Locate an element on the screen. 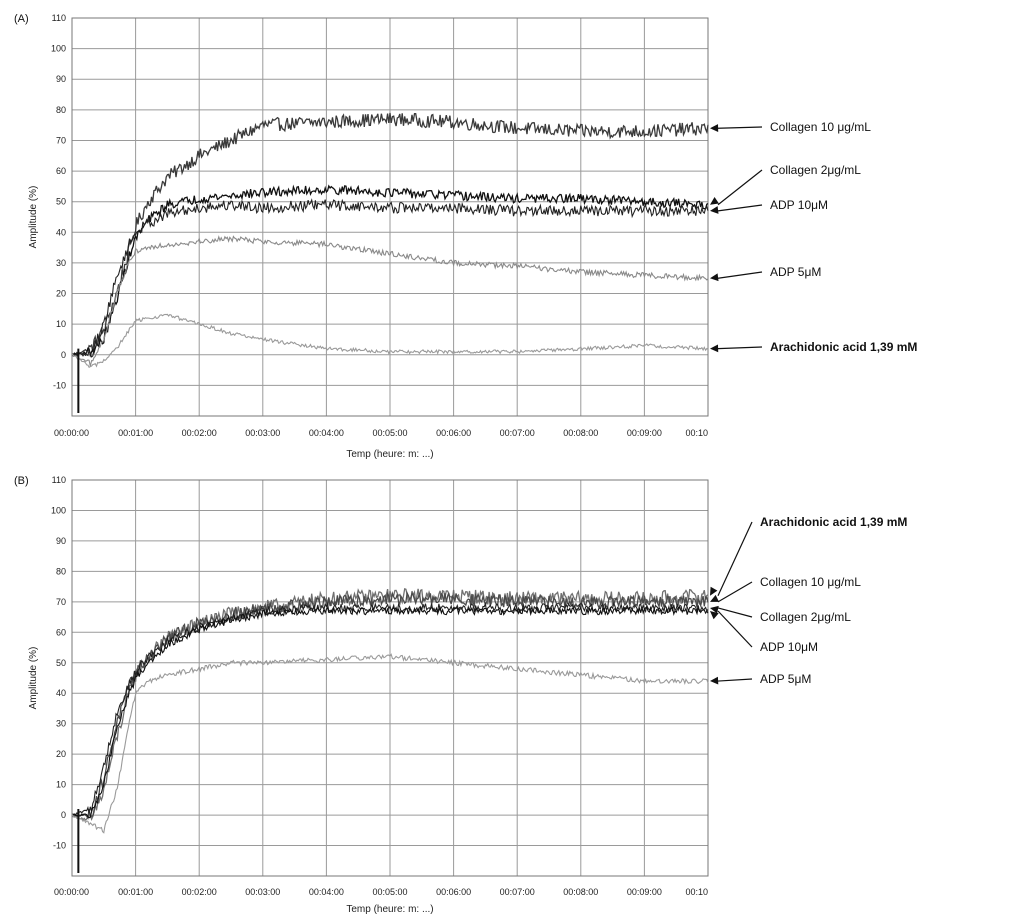  panel-label: (B) is located at coordinates (21, 481).